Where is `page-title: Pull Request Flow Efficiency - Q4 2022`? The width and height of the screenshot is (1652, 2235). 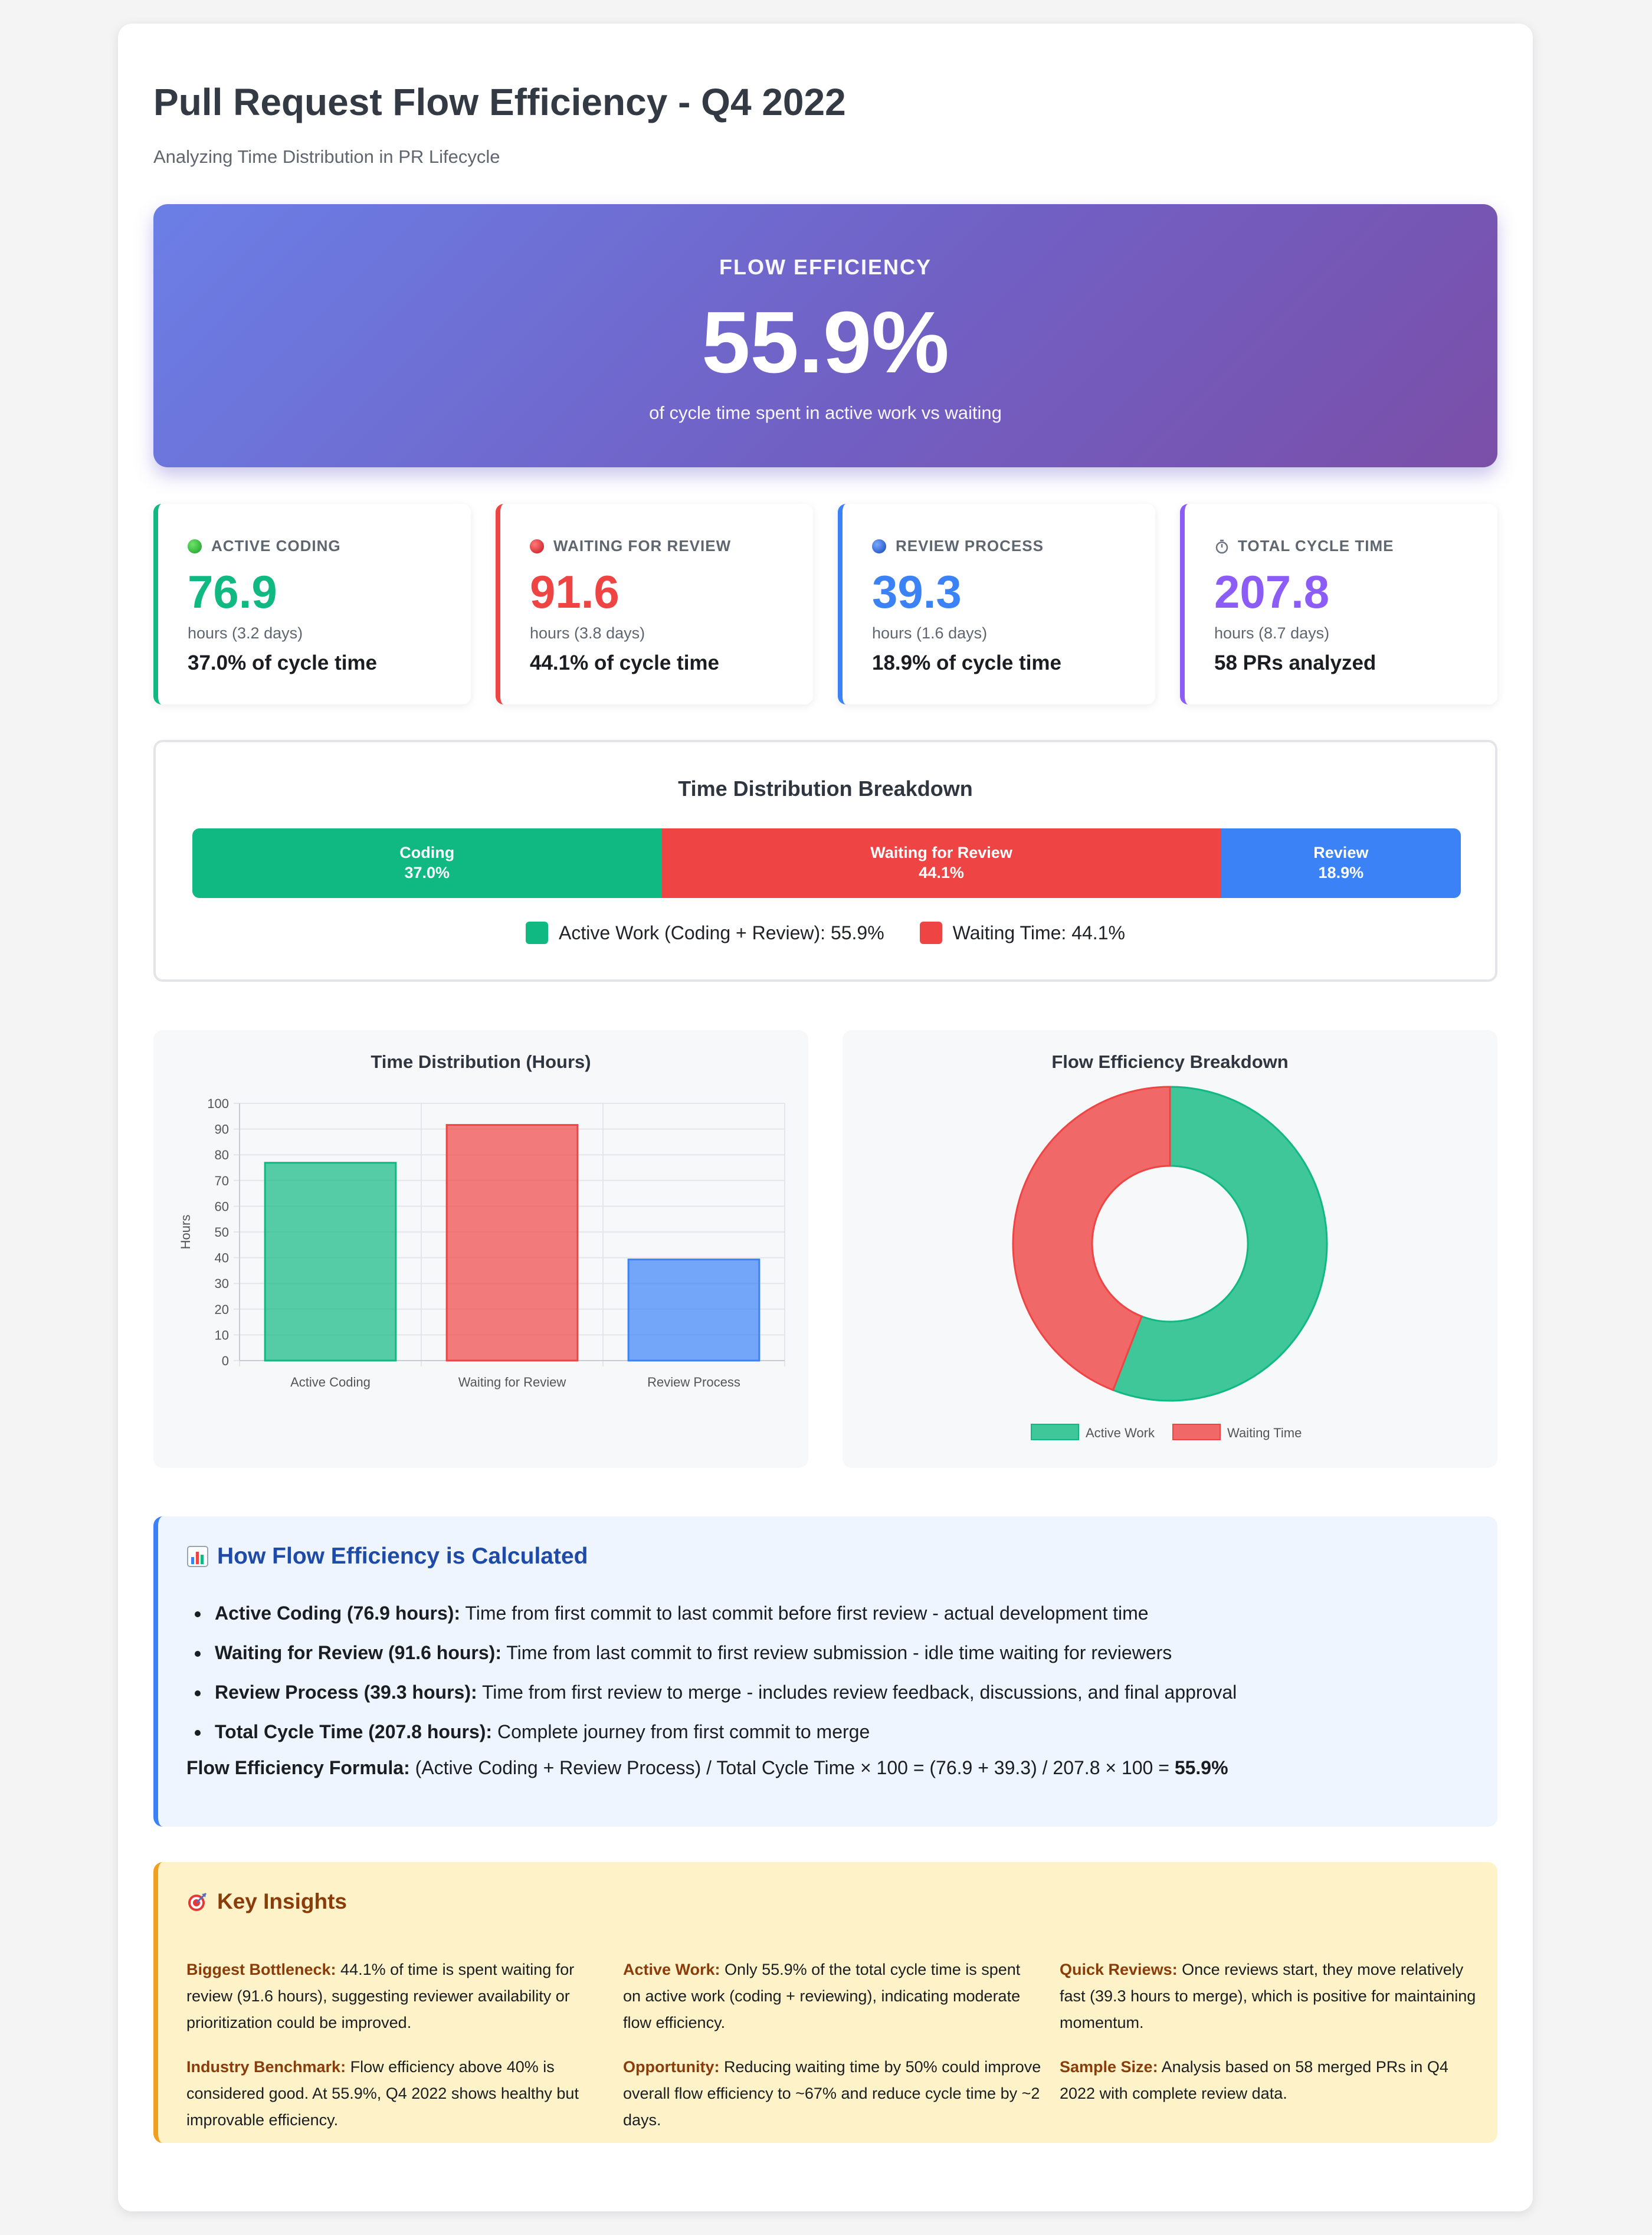
page-title: Pull Request Flow Efficiency - Q4 2022 is located at coordinates (499, 102).